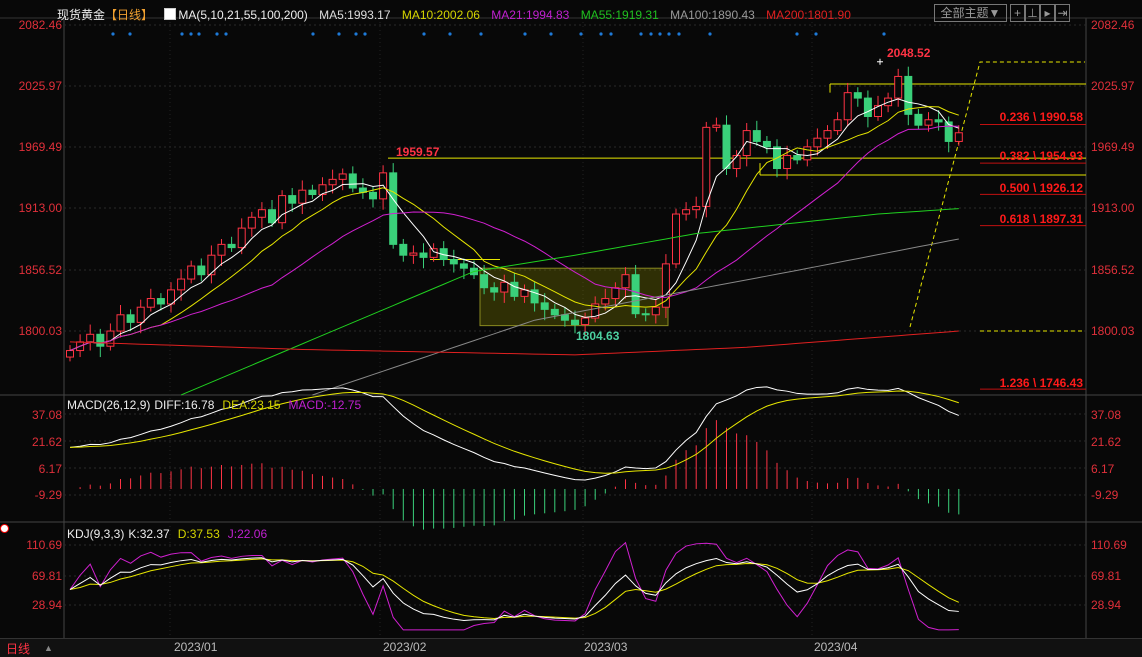  What do you see at coordinates (418, 152) in the screenshot?
I see `pivot-high-annotation: 1959.57` at bounding box center [418, 152].